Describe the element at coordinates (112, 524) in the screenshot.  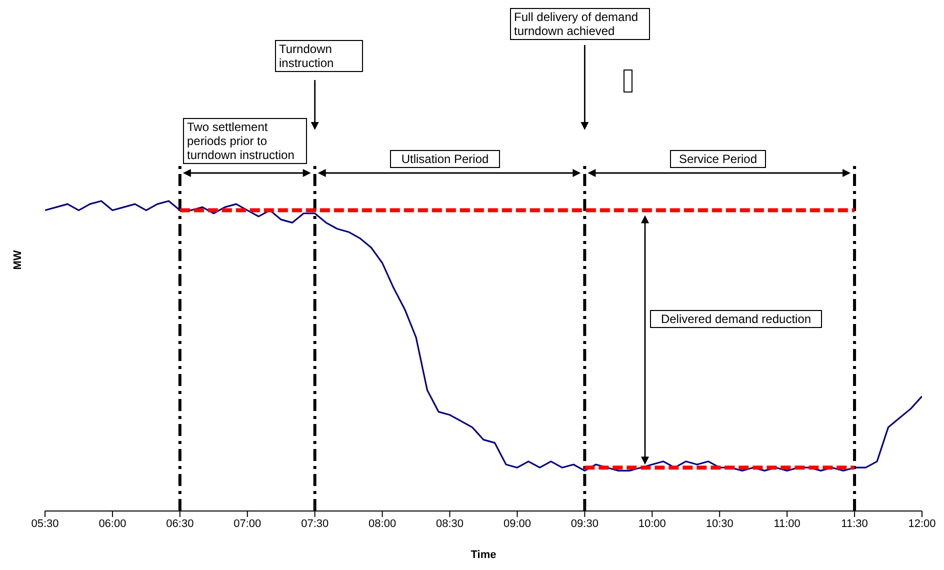
I see `x-tick-label: 06:00` at that location.